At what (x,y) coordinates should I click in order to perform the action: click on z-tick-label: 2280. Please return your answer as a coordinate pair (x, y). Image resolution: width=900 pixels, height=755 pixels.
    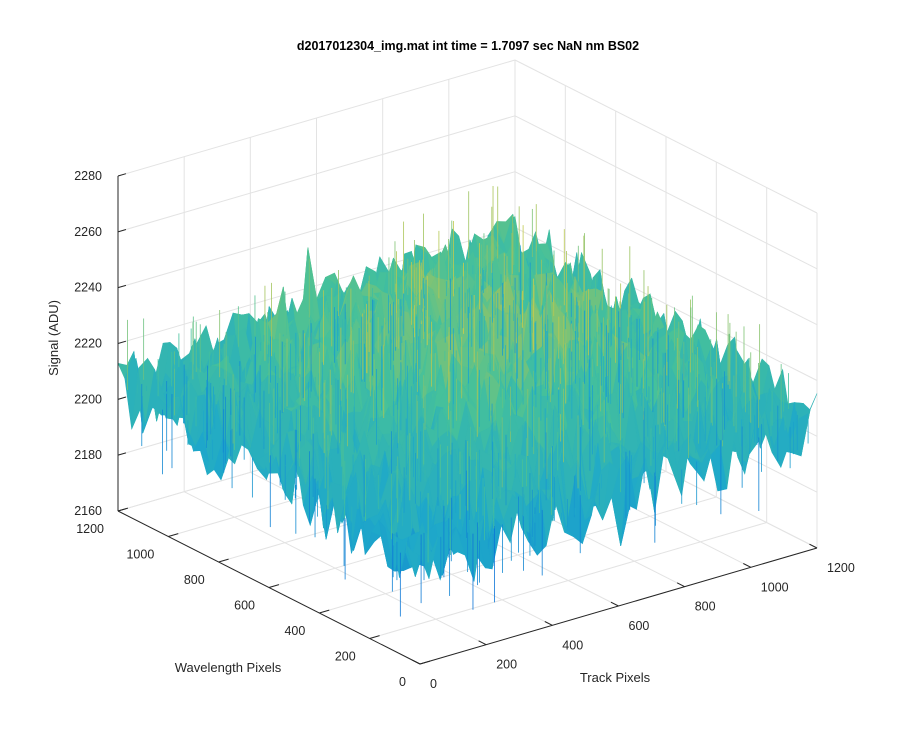
    Looking at the image, I should click on (88, 176).